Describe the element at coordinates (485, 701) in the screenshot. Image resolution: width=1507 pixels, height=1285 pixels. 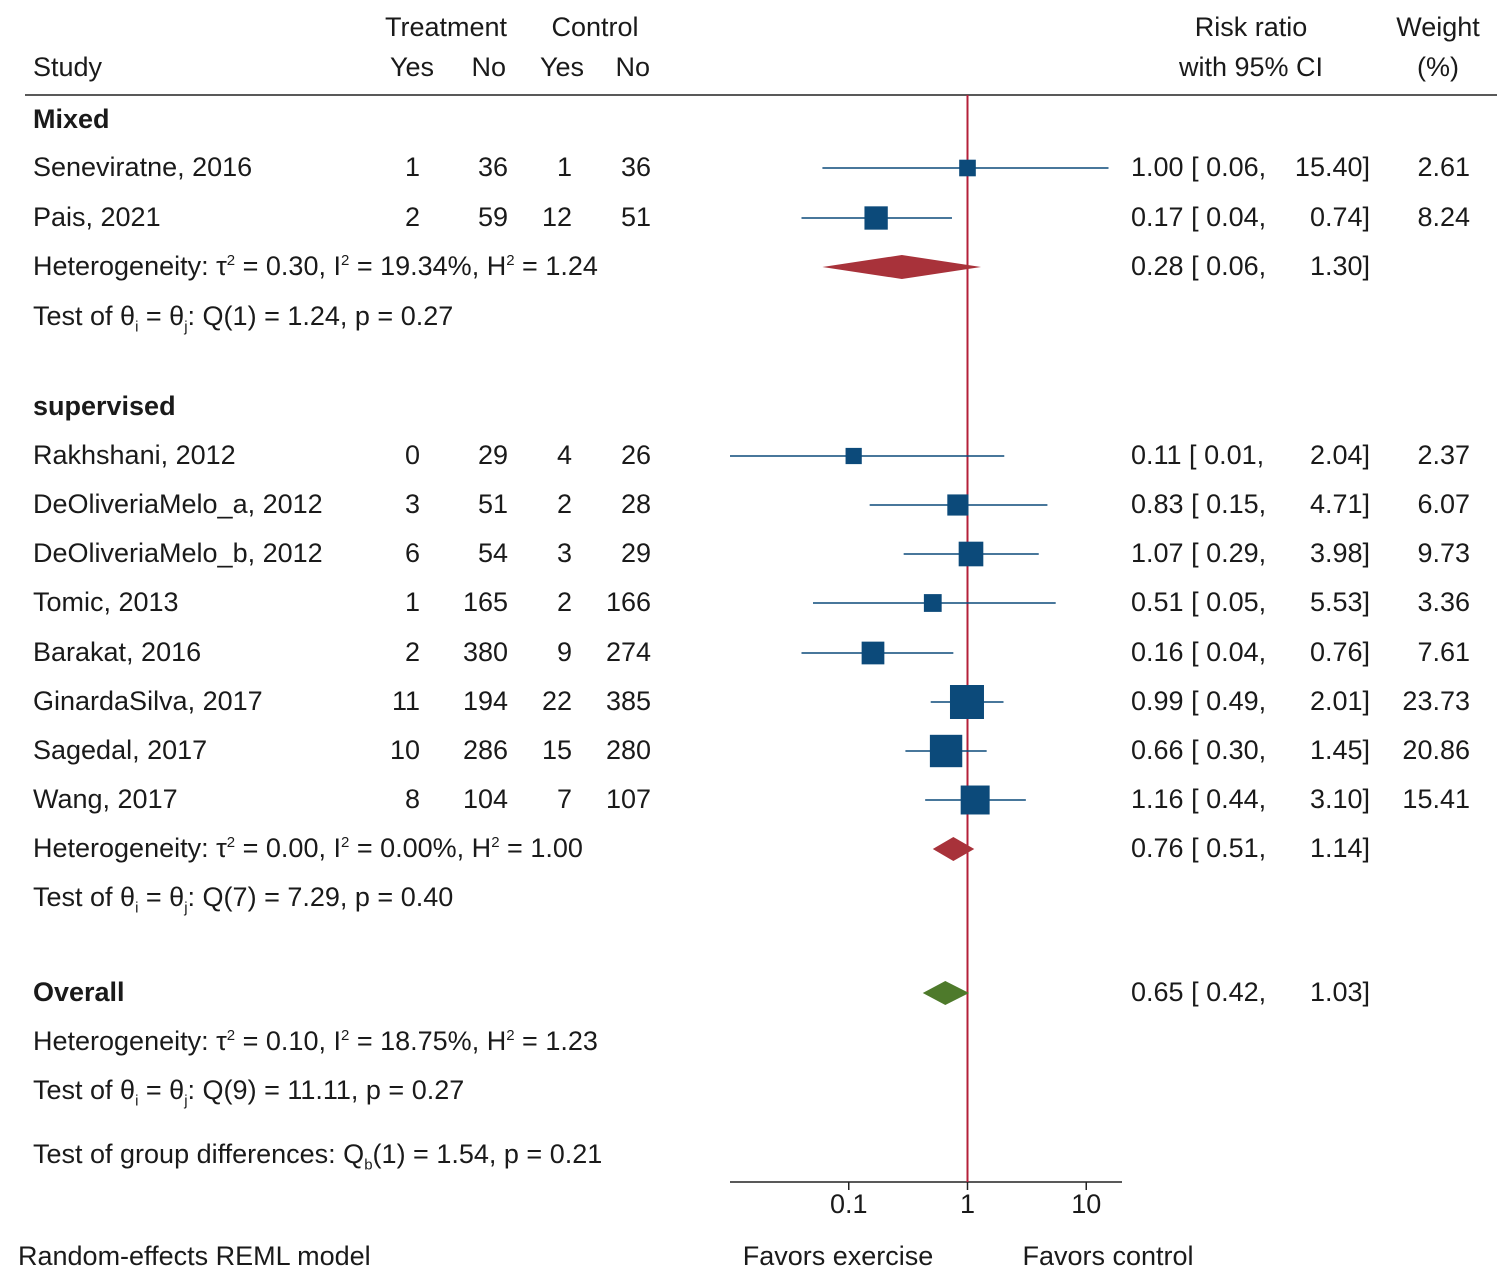
I see `treatment-no: 194` at that location.